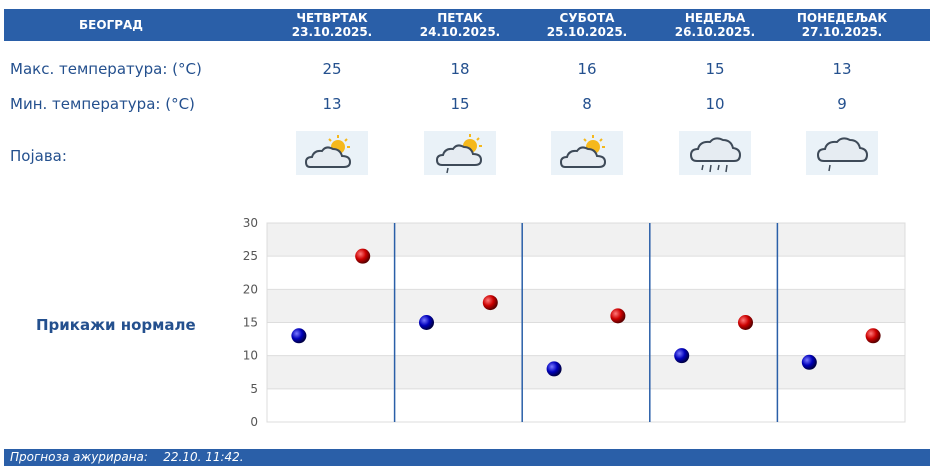  I want to click on max-temp-label: Макс. температура: (°C), so click(106, 69).